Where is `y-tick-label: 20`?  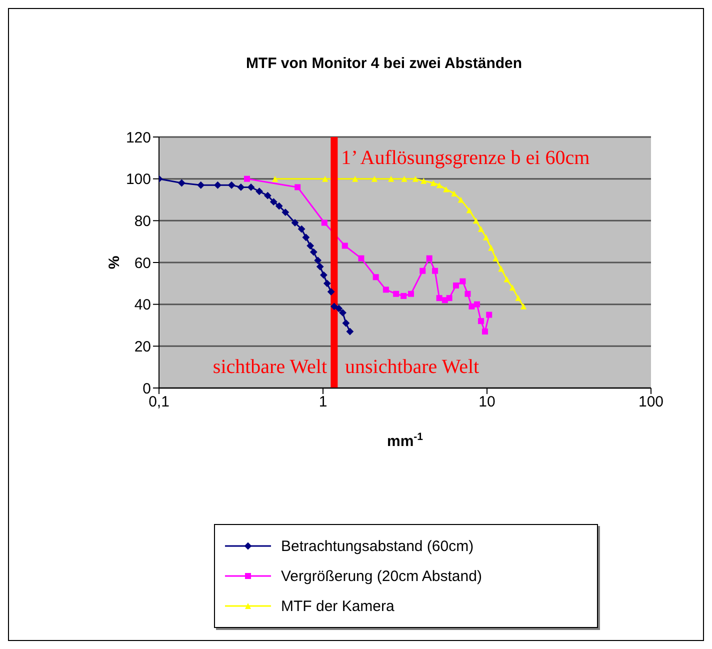 y-tick-label: 20 is located at coordinates (142, 347).